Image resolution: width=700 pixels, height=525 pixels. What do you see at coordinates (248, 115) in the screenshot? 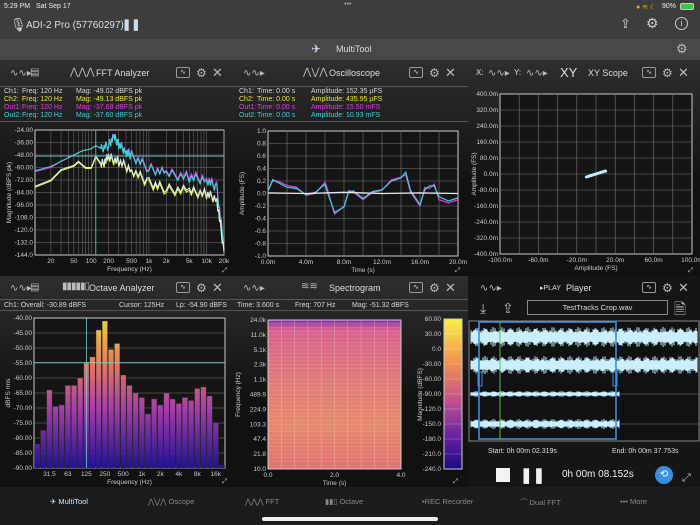
I see `label-value: Out2:` at bounding box center [248, 115].